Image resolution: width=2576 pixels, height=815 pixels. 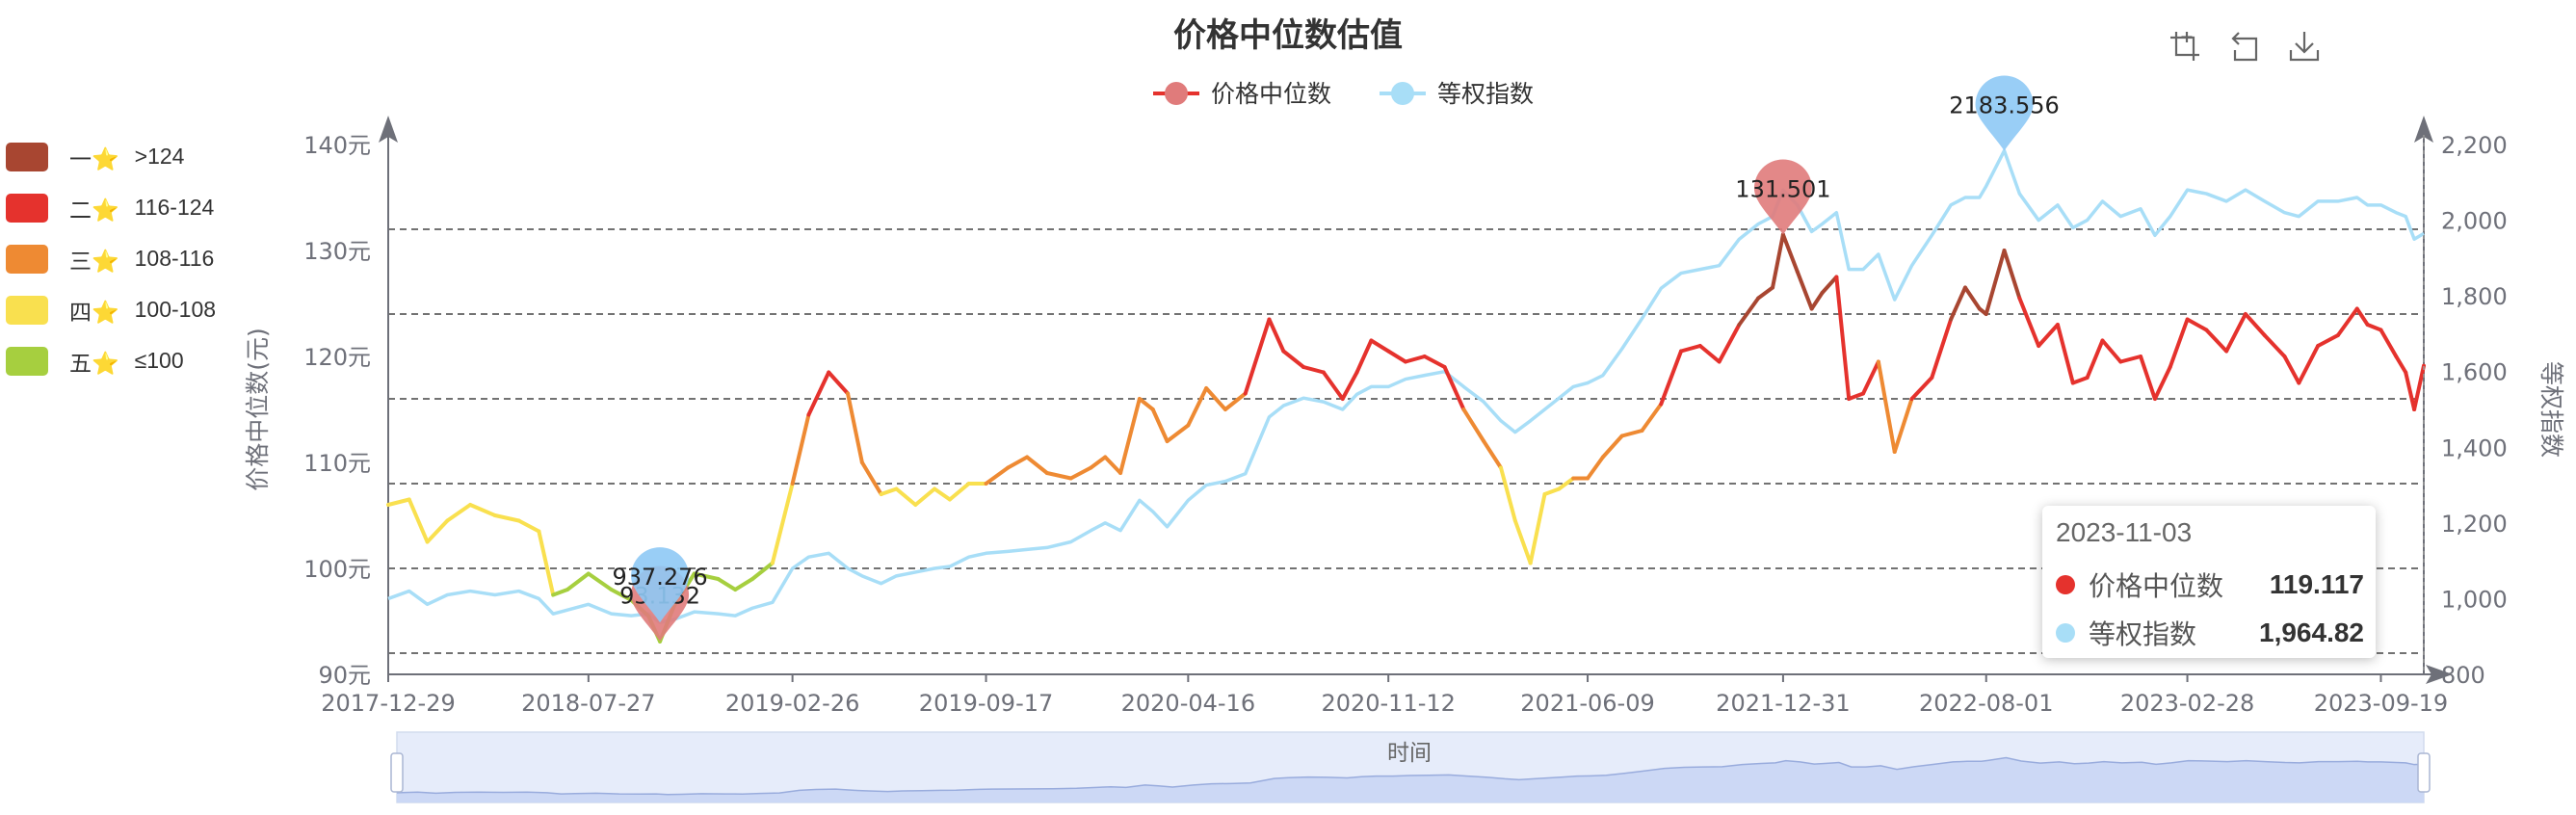 What do you see at coordinates (1188, 703) in the screenshot?
I see `x-tick-label: 2020-04-16` at bounding box center [1188, 703].